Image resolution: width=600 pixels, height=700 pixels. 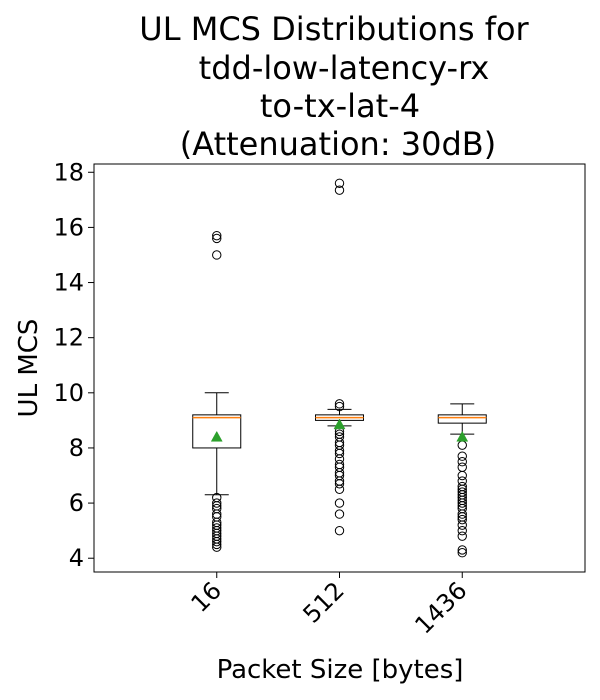 What do you see at coordinates (206, 596) in the screenshot?
I see `x-tick-label: 16` at bounding box center [206, 596].